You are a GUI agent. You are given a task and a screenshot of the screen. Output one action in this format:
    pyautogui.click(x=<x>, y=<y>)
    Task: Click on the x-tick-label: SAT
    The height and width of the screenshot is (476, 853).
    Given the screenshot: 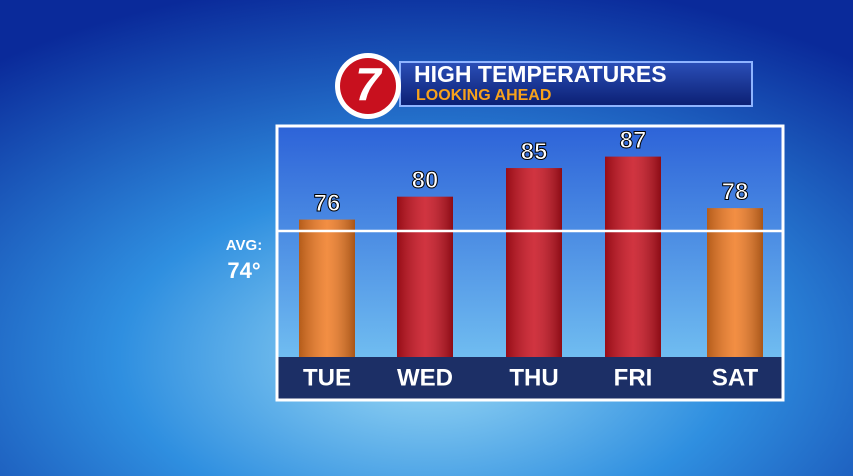 What is the action you would take?
    pyautogui.click(x=735, y=377)
    